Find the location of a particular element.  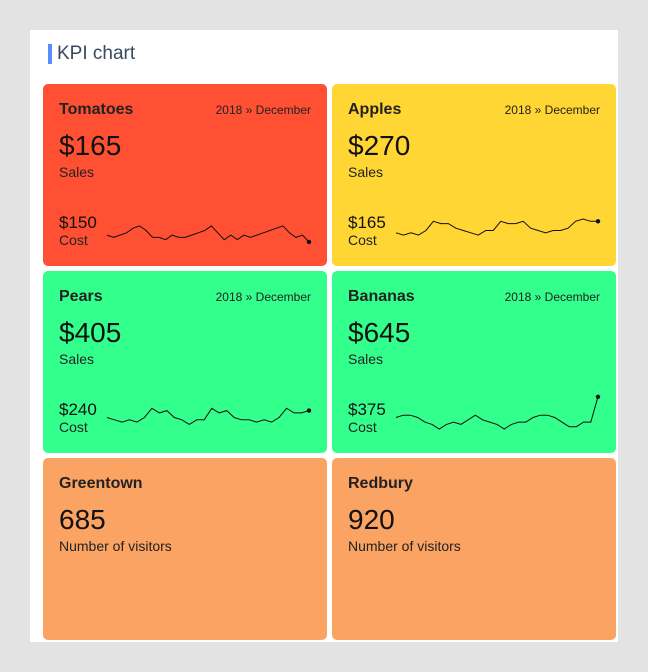

card-cost: $375 is located at coordinates (367, 409).